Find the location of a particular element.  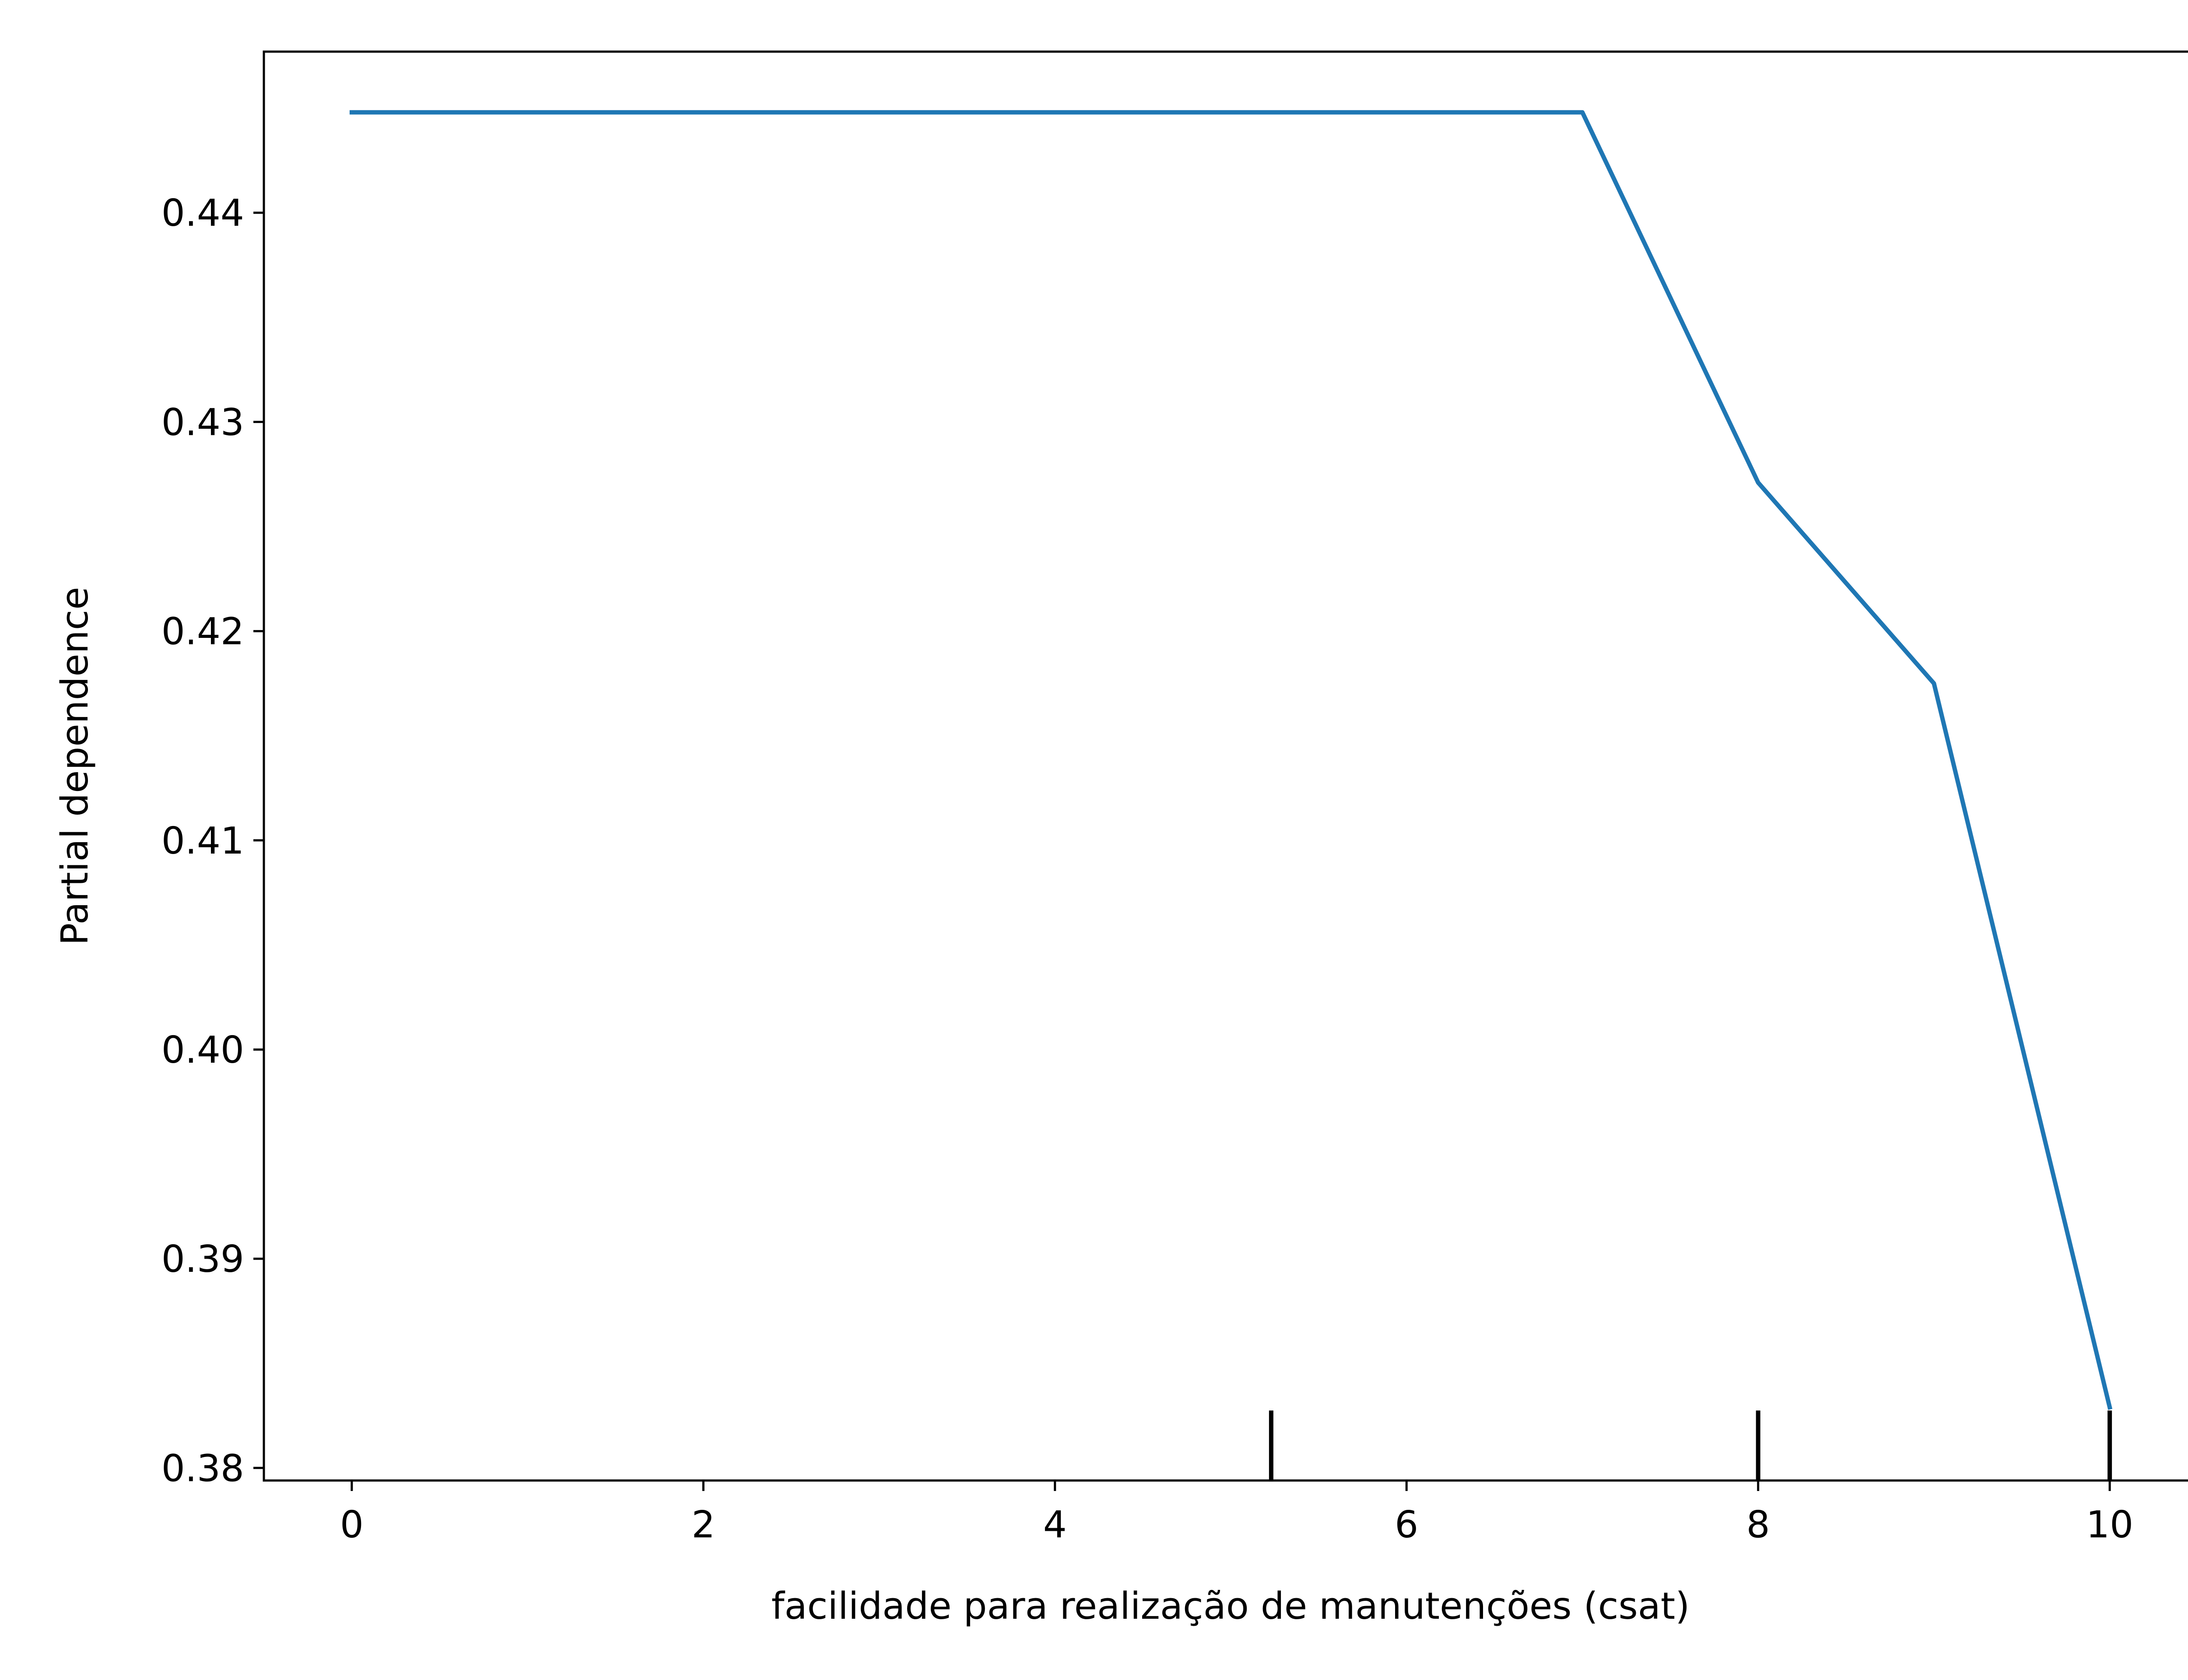

y-tick-label: 0.42 is located at coordinates (202, 632).